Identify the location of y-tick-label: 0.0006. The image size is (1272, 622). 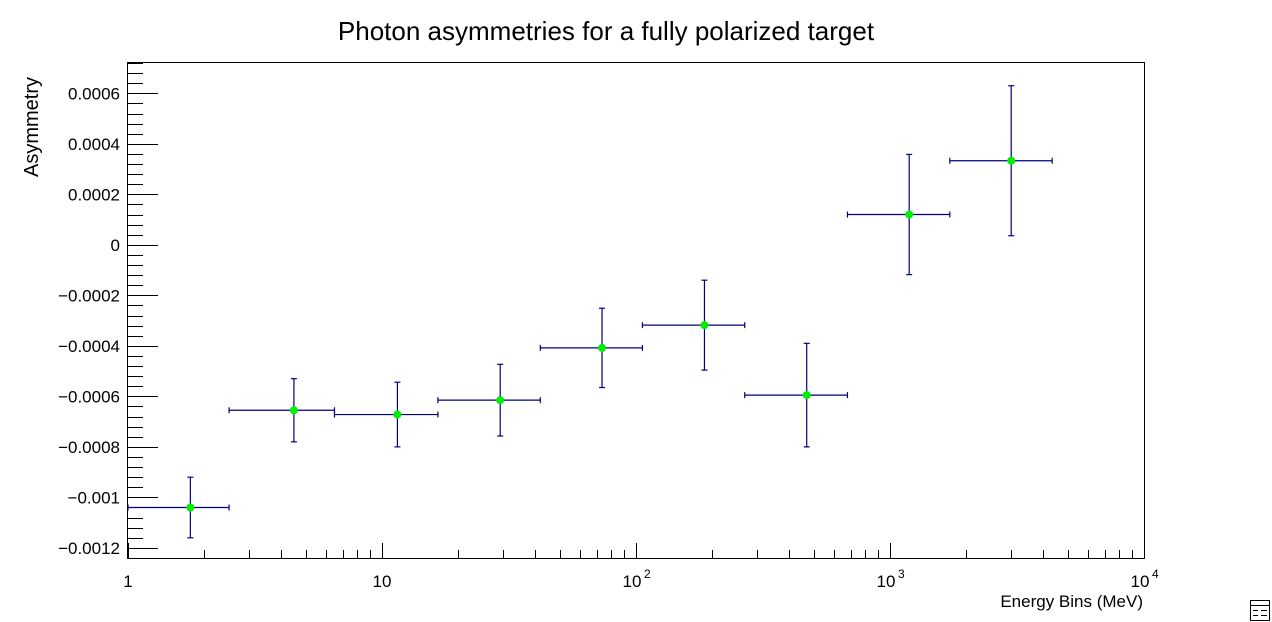
(94, 93).